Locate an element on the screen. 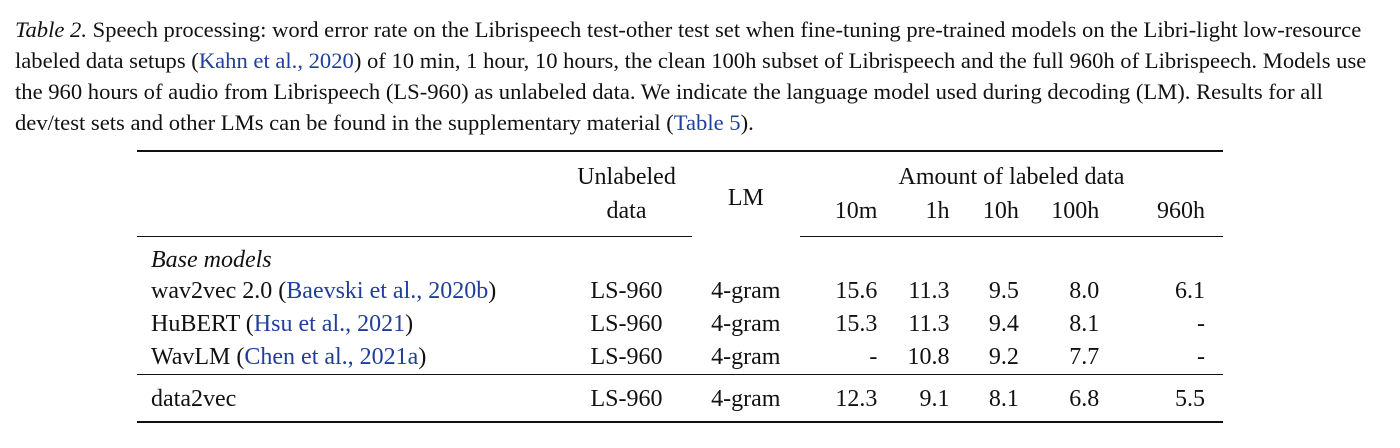  header-col: 1h is located at coordinates (924, 215).